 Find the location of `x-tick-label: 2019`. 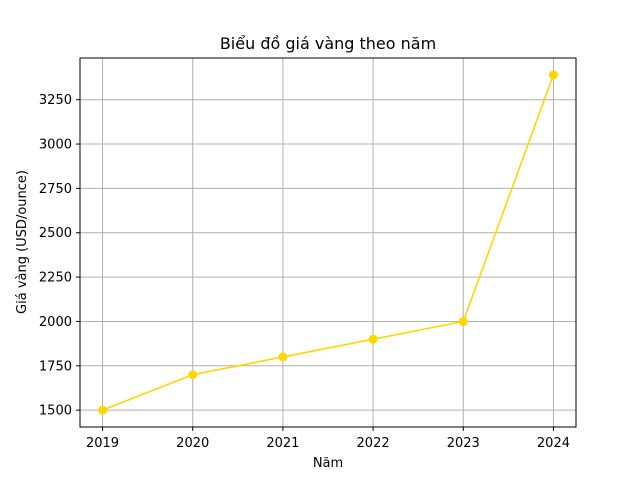

x-tick-label: 2019 is located at coordinates (102, 443).